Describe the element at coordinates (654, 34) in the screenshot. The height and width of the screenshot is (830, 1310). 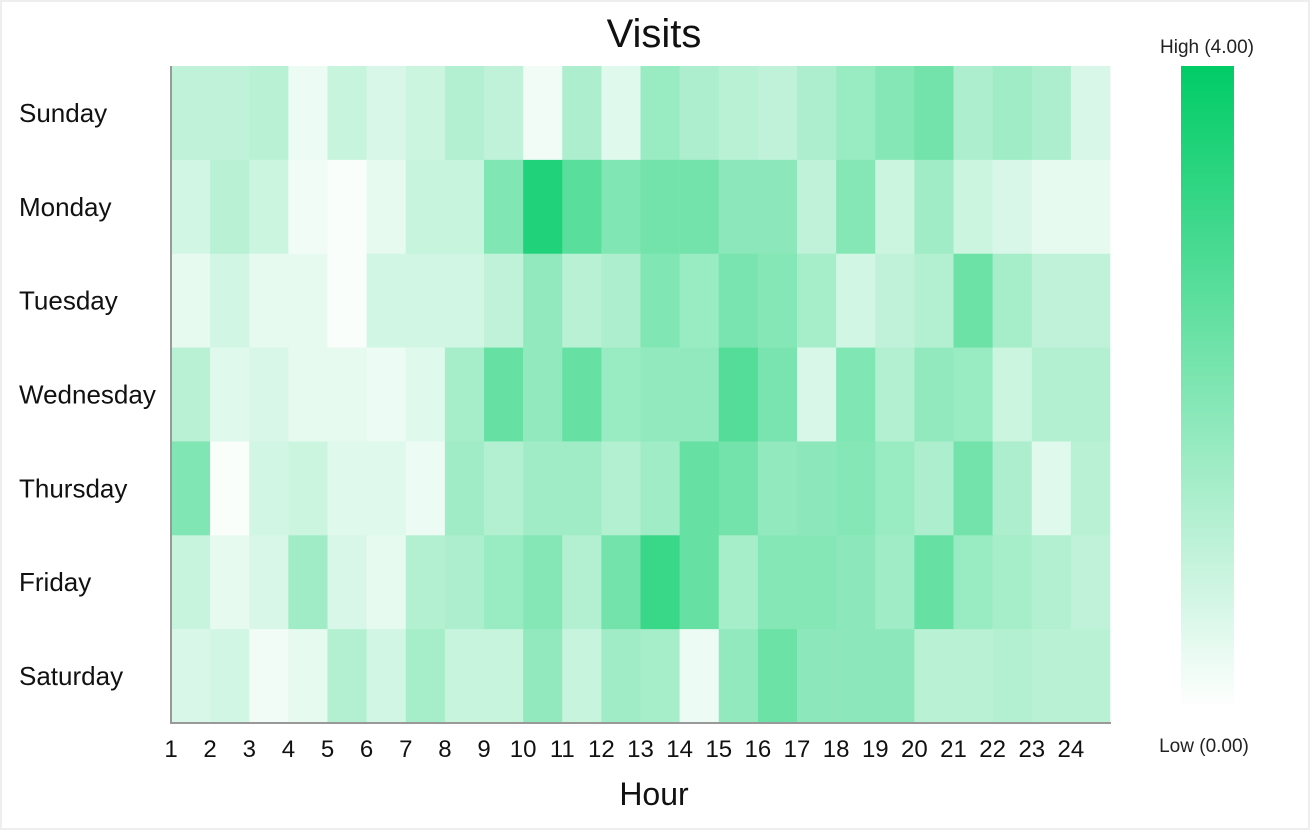
I see `chart-title: Visits` at that location.